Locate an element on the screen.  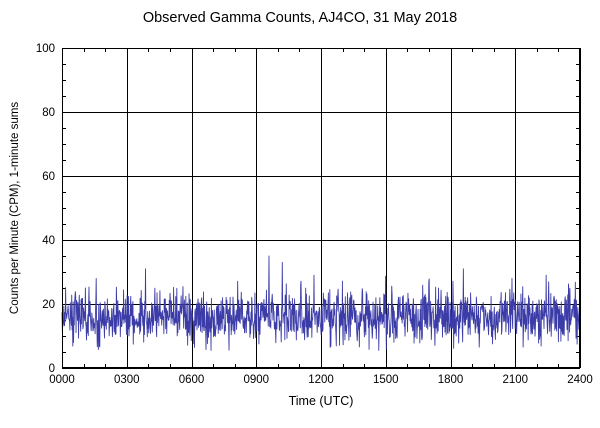
svg-text: 80 is located at coordinates (48, 113).